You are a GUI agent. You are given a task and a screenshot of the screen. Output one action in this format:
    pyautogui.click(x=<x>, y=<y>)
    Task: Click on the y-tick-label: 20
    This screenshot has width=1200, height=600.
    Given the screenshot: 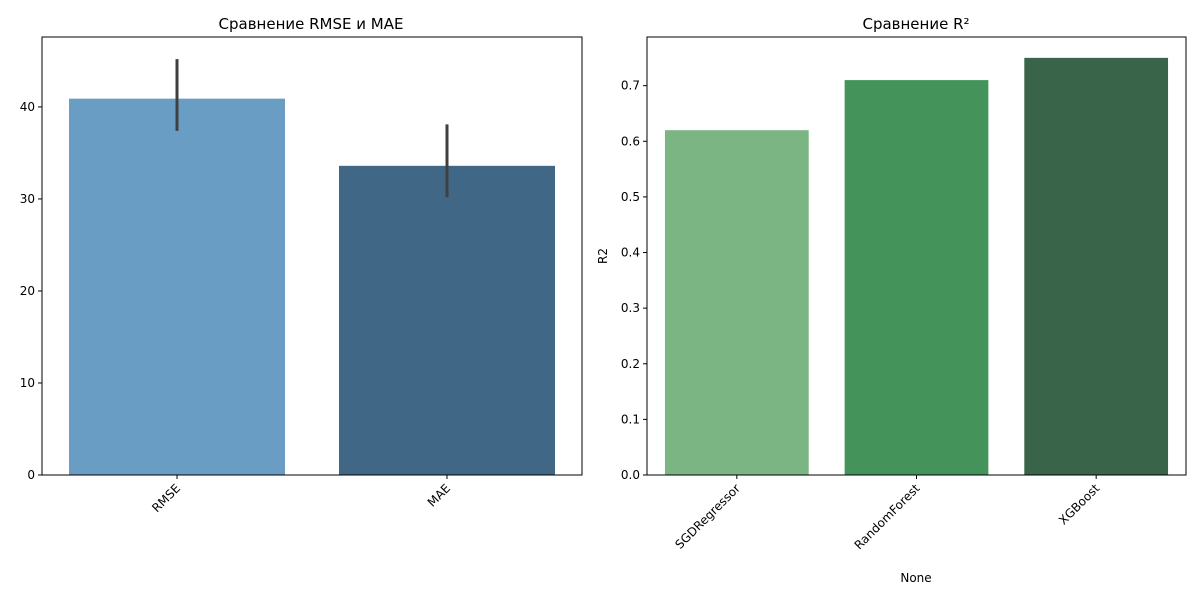 What is the action you would take?
    pyautogui.click(x=27, y=291)
    